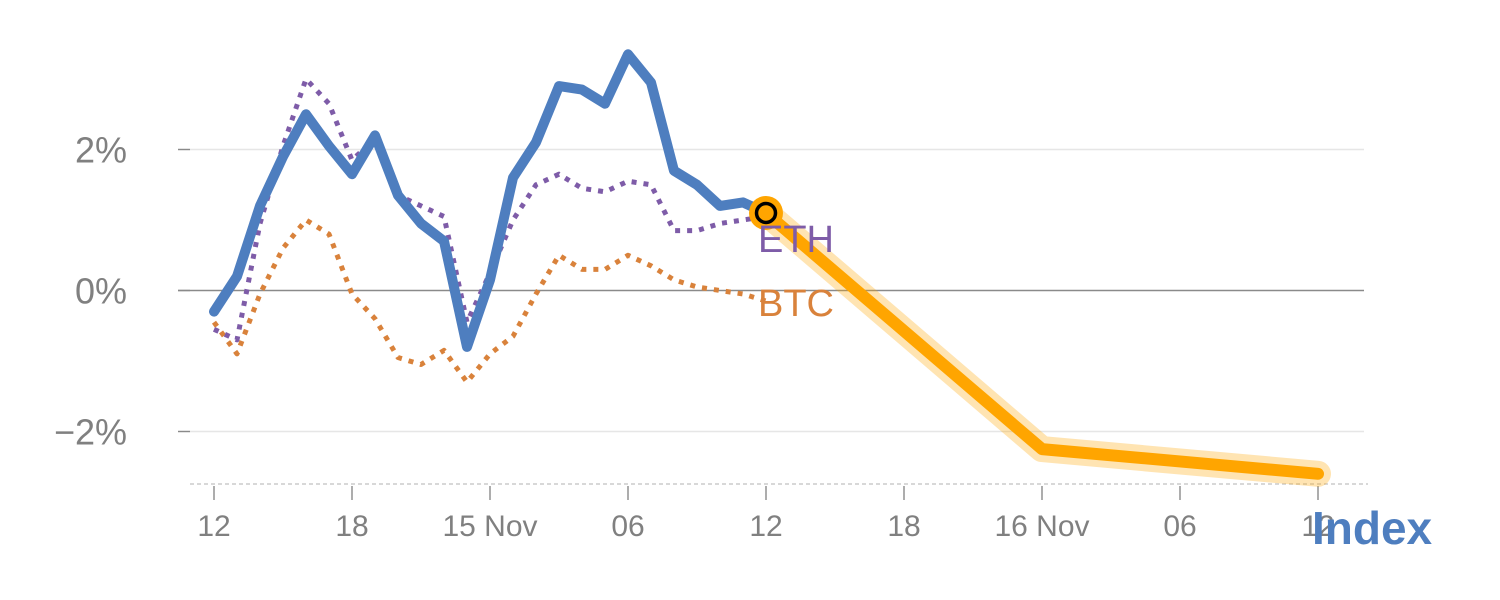 This screenshot has width=1500, height=600. I want to click on current-marker, so click(766, 213).